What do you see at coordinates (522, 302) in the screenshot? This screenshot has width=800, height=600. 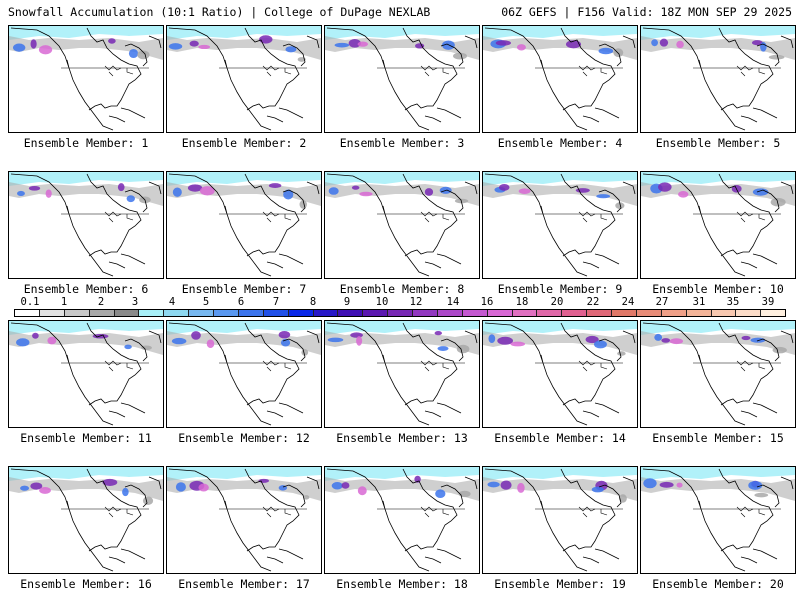 I see `scale-tick-label: 18` at bounding box center [522, 302].